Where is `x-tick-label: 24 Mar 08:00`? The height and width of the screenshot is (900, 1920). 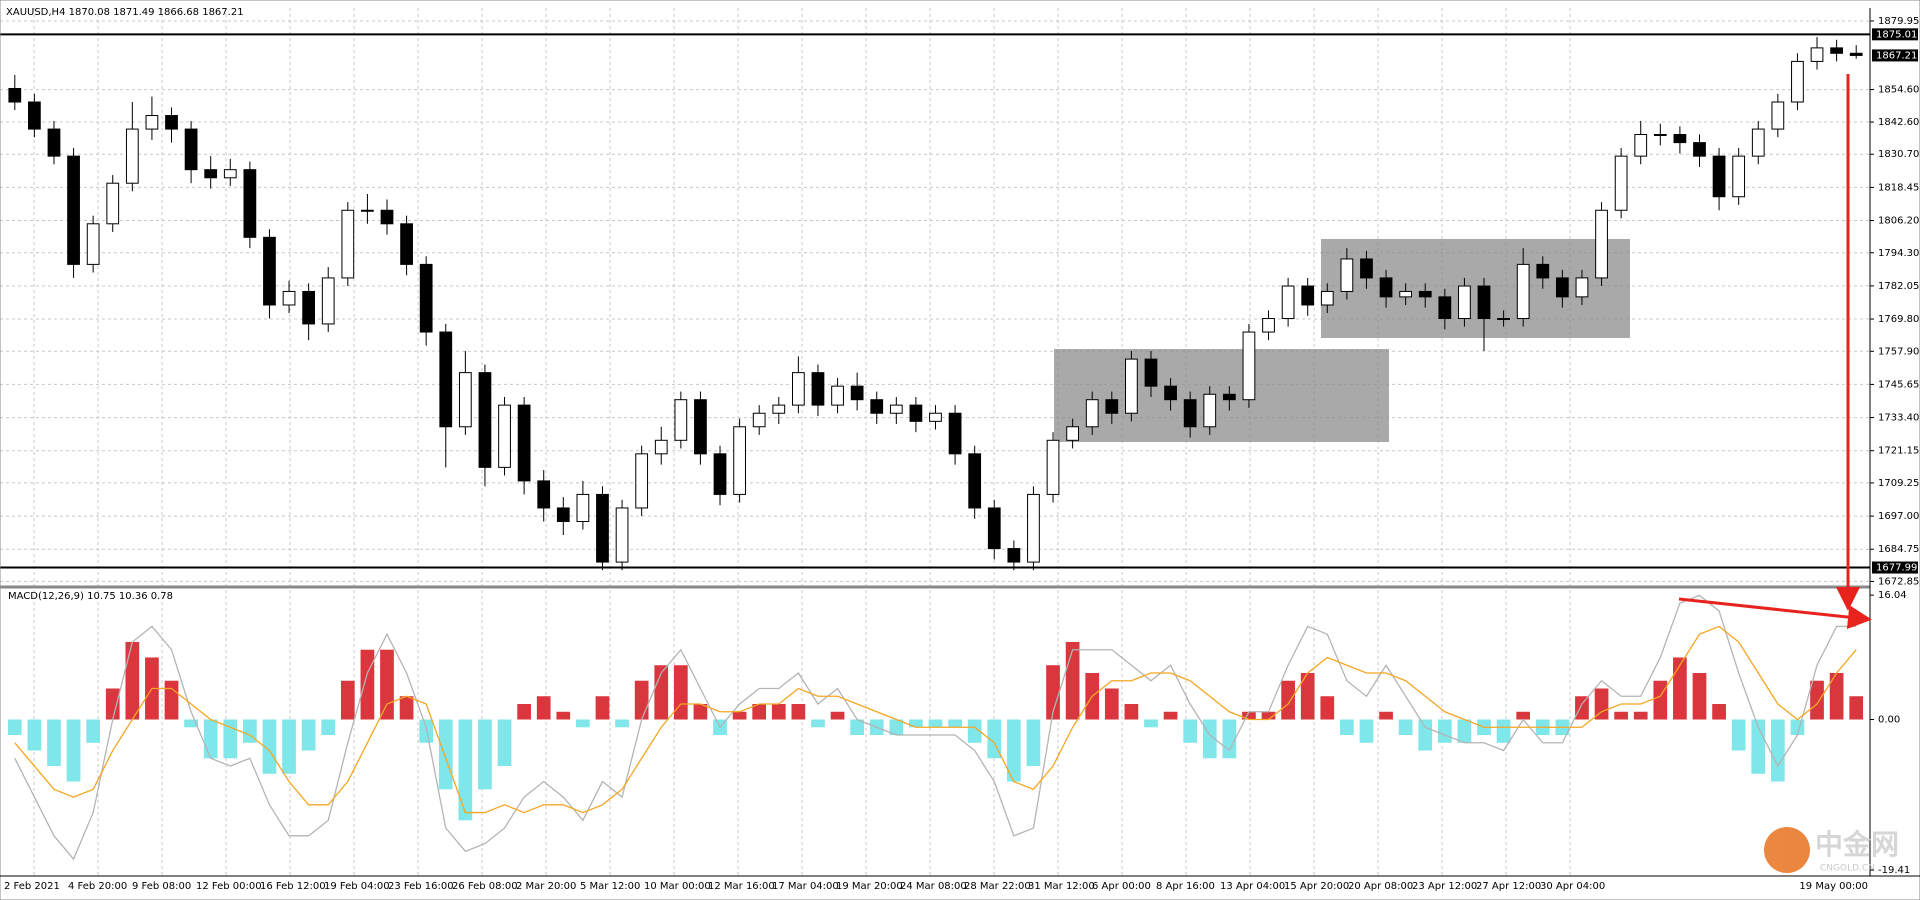
x-tick-label: 24 Mar 08:00 is located at coordinates (933, 886).